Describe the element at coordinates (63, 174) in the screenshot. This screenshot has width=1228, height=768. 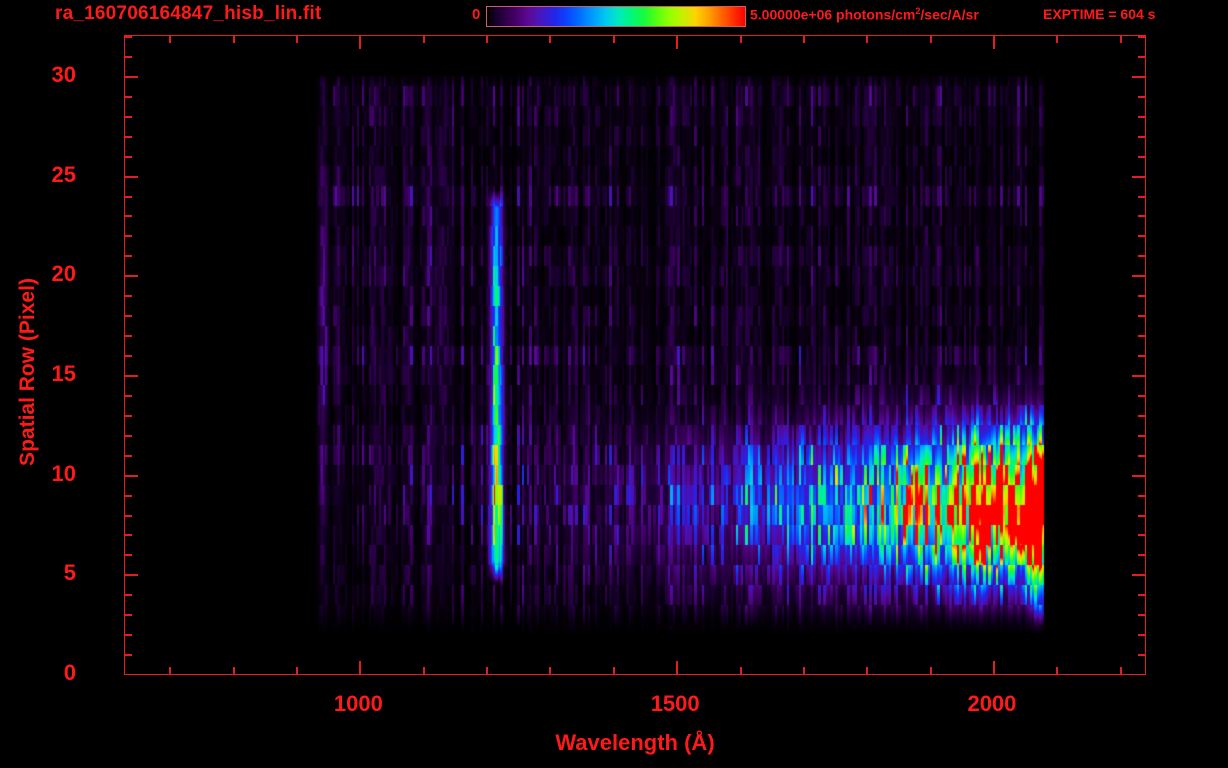
I see `y-tick-label: 25` at that location.